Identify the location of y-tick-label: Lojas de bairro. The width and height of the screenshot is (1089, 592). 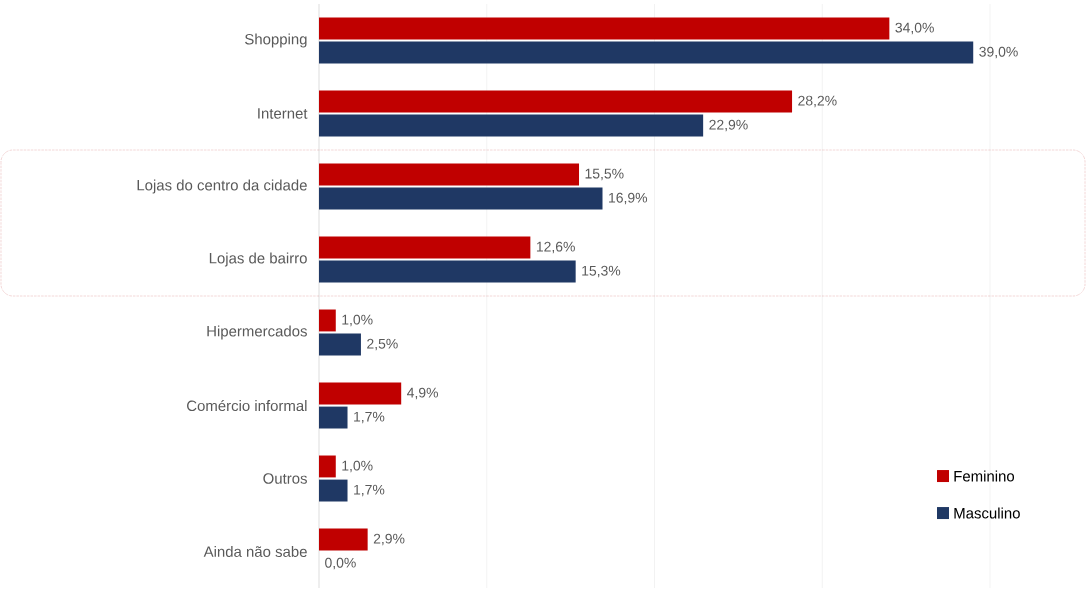
(258, 259).